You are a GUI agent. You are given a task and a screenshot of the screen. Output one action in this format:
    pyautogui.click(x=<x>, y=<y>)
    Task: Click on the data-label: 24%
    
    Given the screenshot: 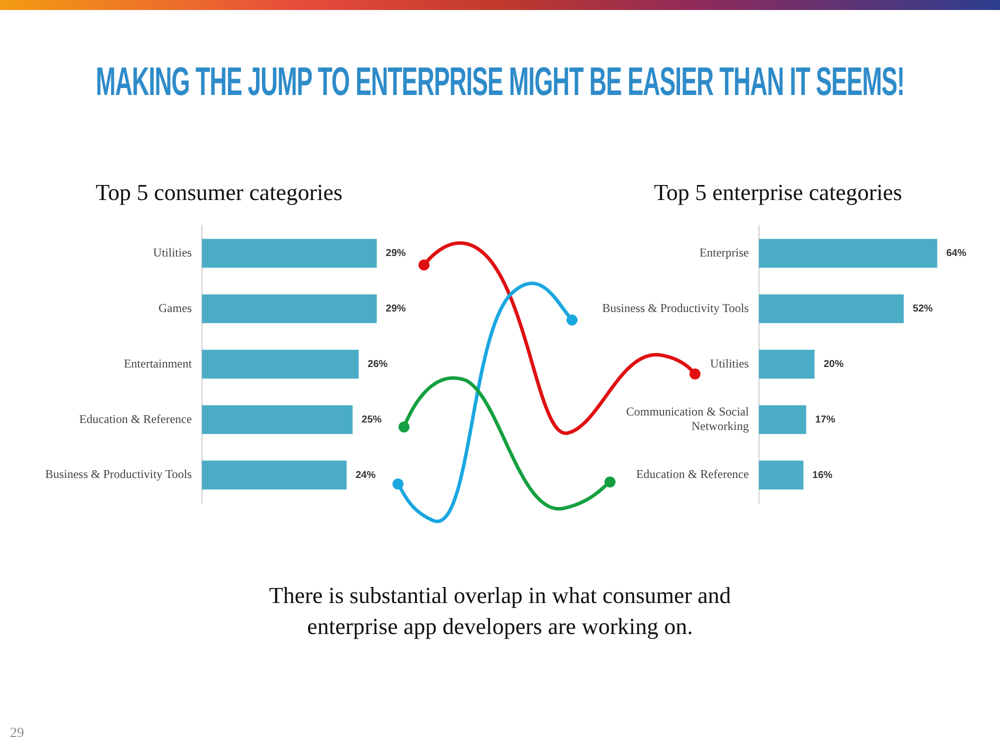 What is the action you would take?
    pyautogui.click(x=366, y=475)
    